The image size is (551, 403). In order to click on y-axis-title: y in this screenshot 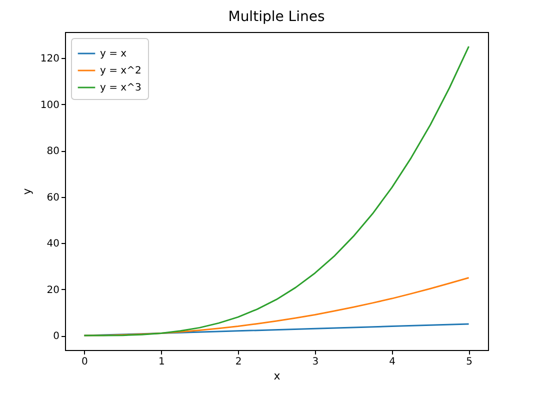, I will do `click(27, 191)`.